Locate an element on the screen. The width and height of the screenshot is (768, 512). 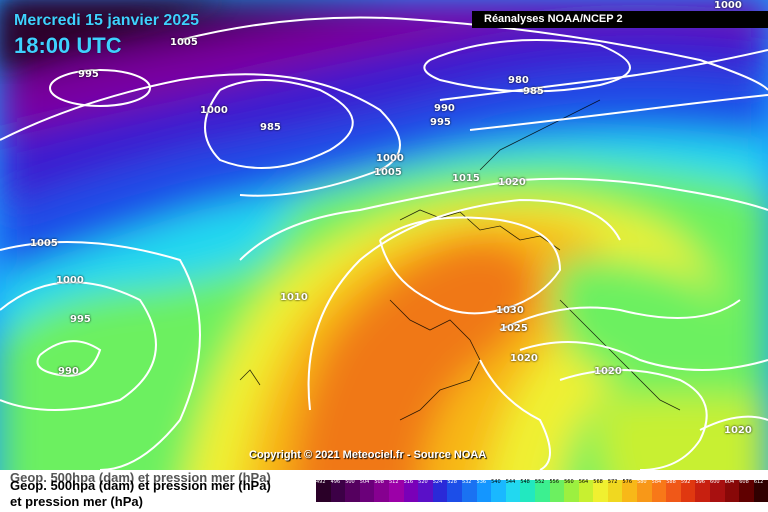
scale-label: 504 is located at coordinates (364, 482).